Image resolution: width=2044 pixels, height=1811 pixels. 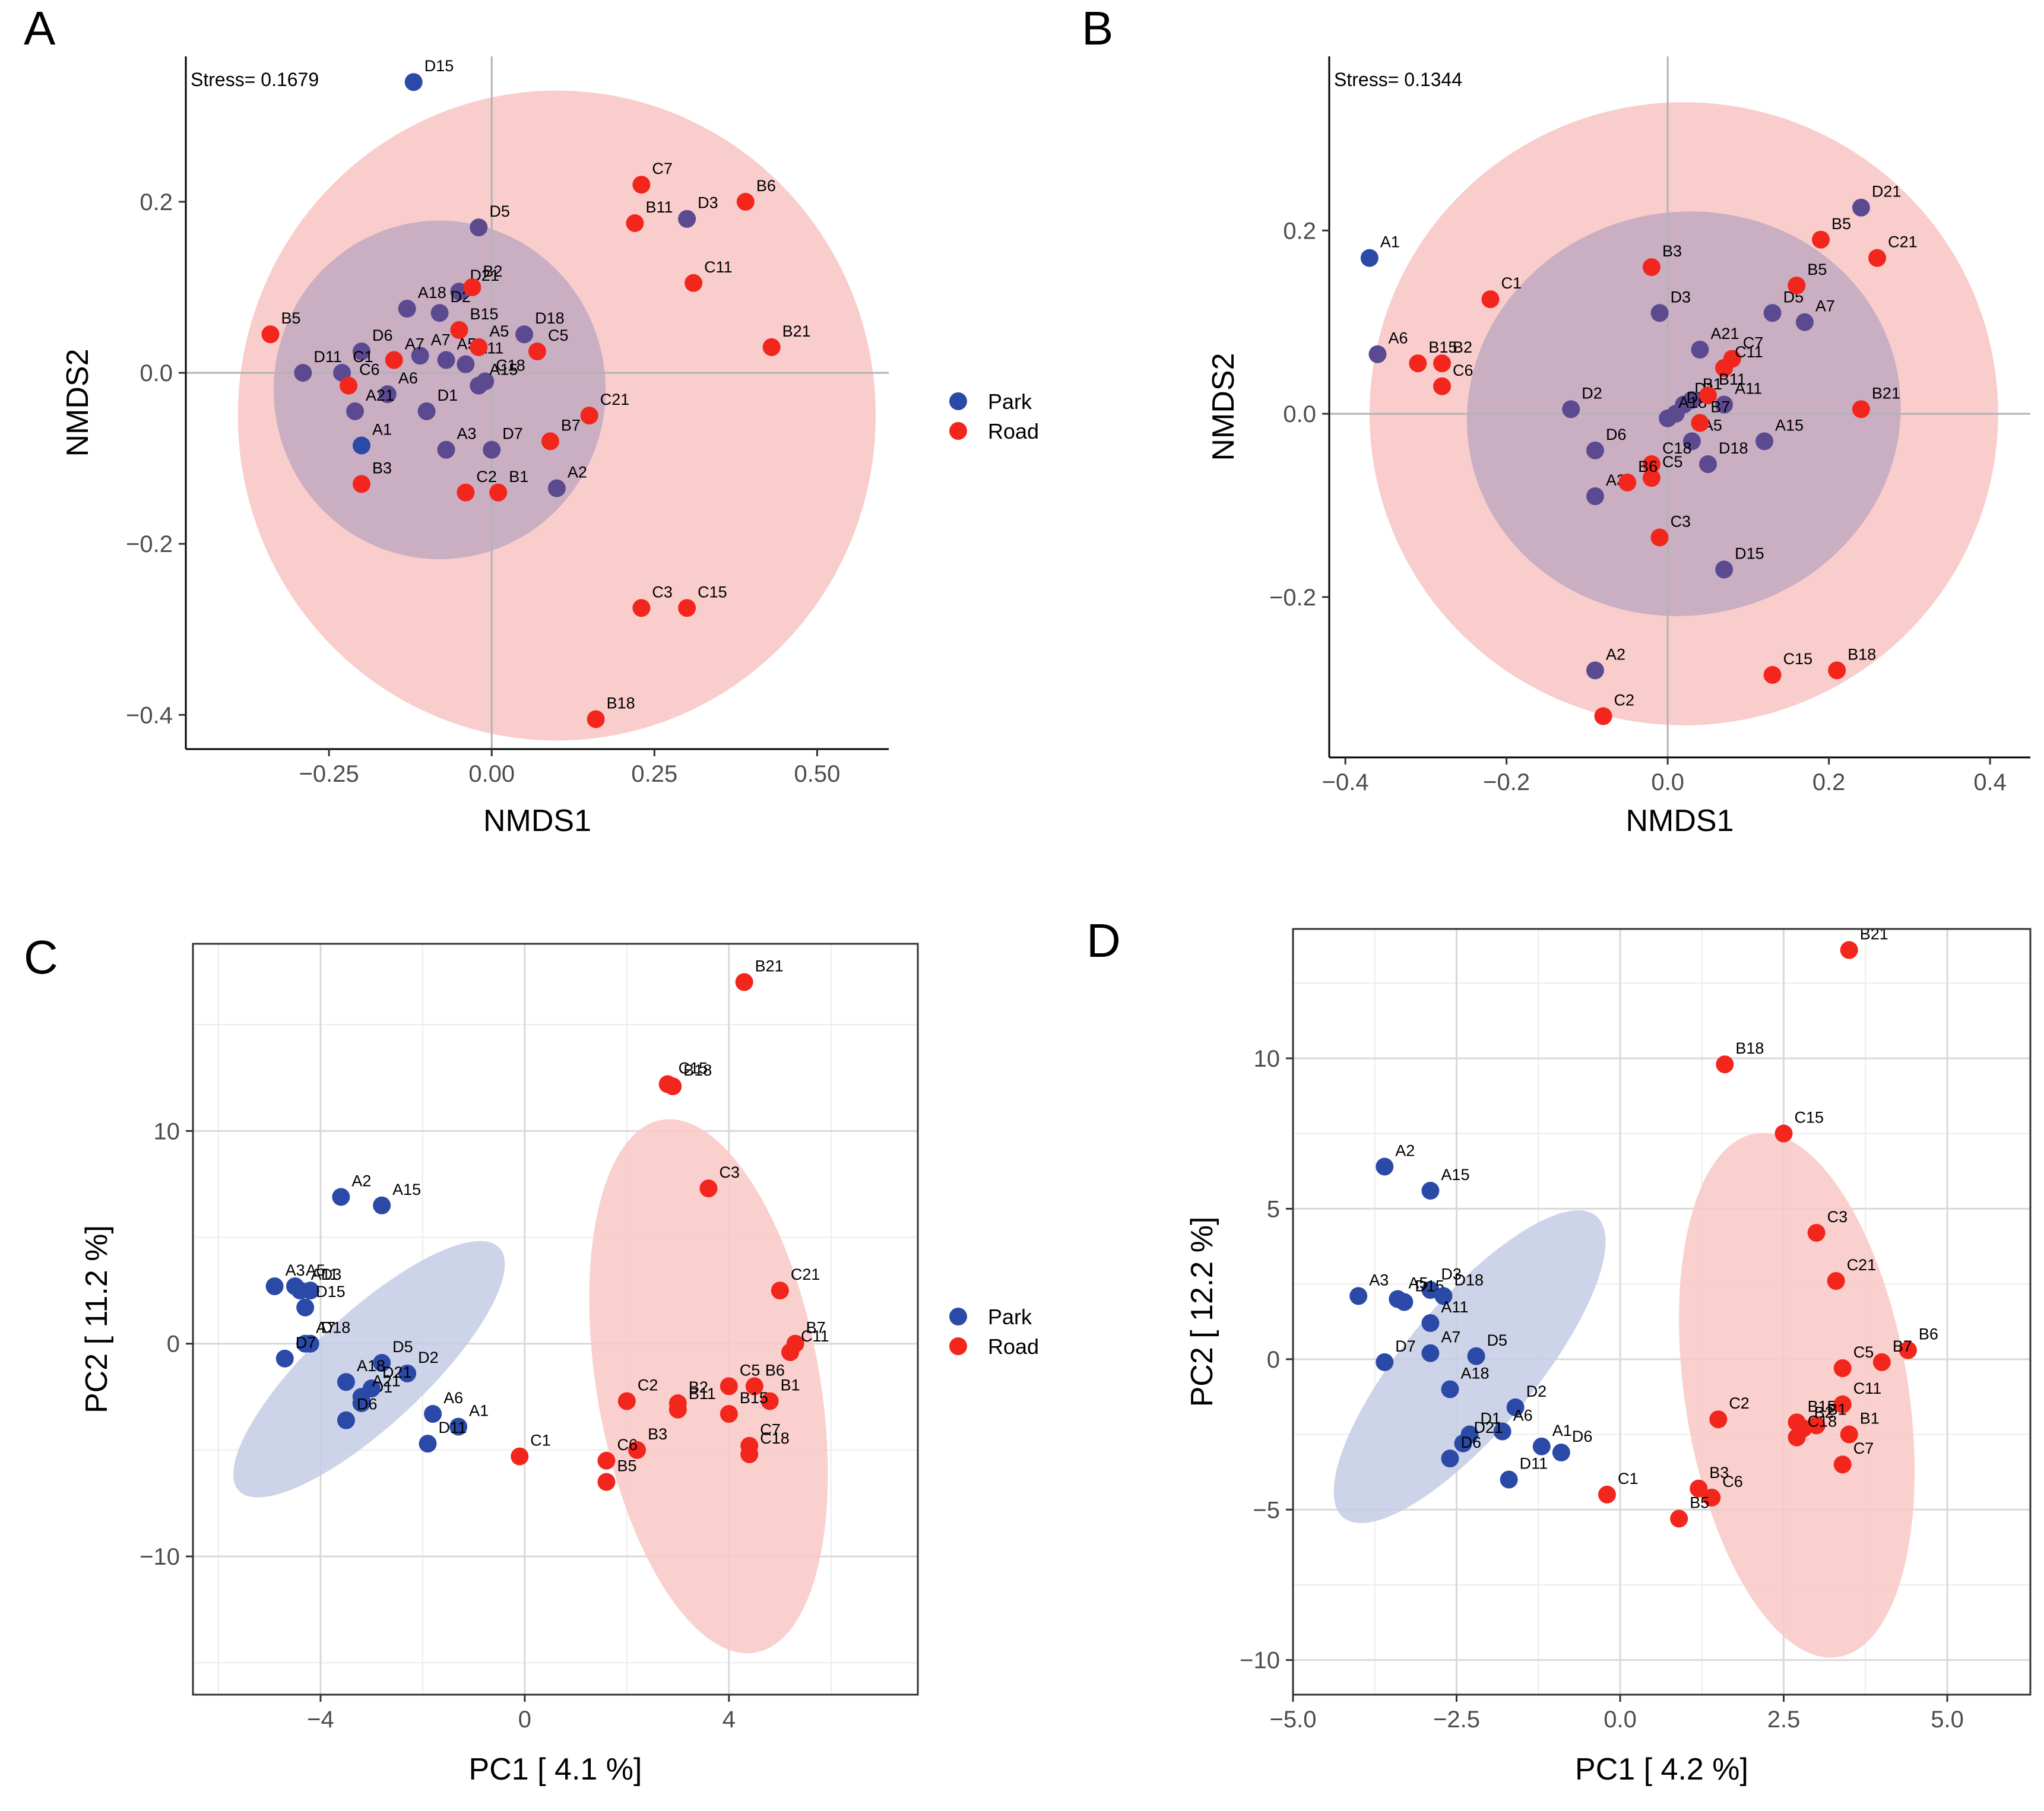 I want to click on point-label: C18, so click(x=1822, y=1422).